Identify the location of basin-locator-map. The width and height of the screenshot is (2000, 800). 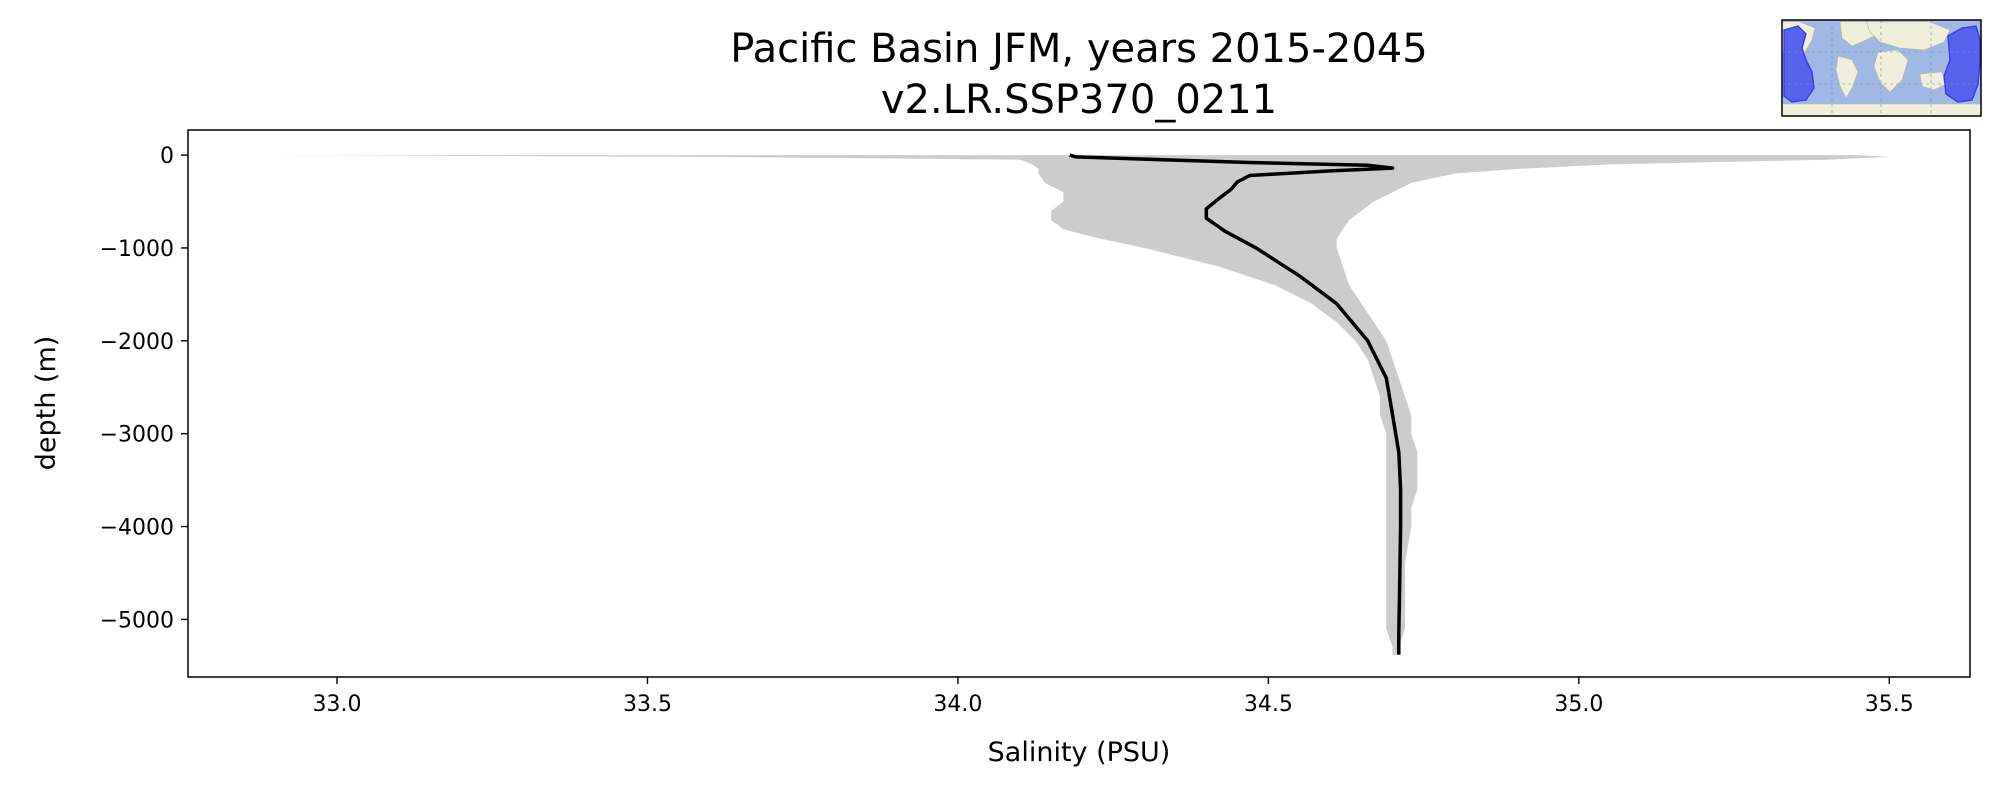
(1881, 68).